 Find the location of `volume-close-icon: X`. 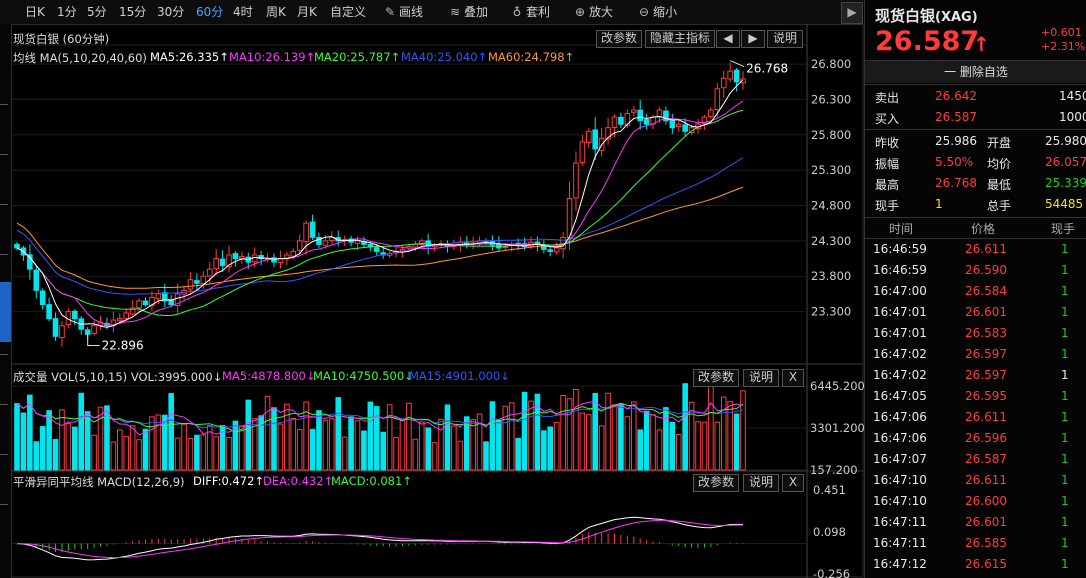

volume-close-icon: X is located at coordinates (793, 378).